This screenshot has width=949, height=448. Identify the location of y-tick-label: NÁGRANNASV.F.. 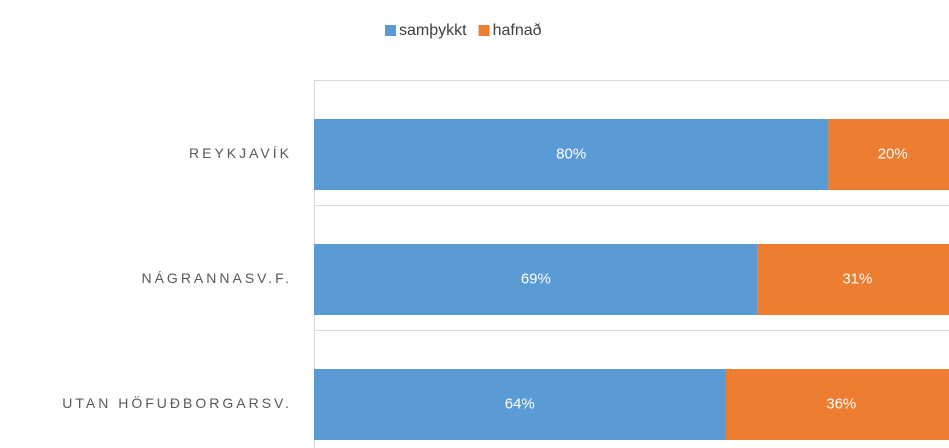
(216, 278).